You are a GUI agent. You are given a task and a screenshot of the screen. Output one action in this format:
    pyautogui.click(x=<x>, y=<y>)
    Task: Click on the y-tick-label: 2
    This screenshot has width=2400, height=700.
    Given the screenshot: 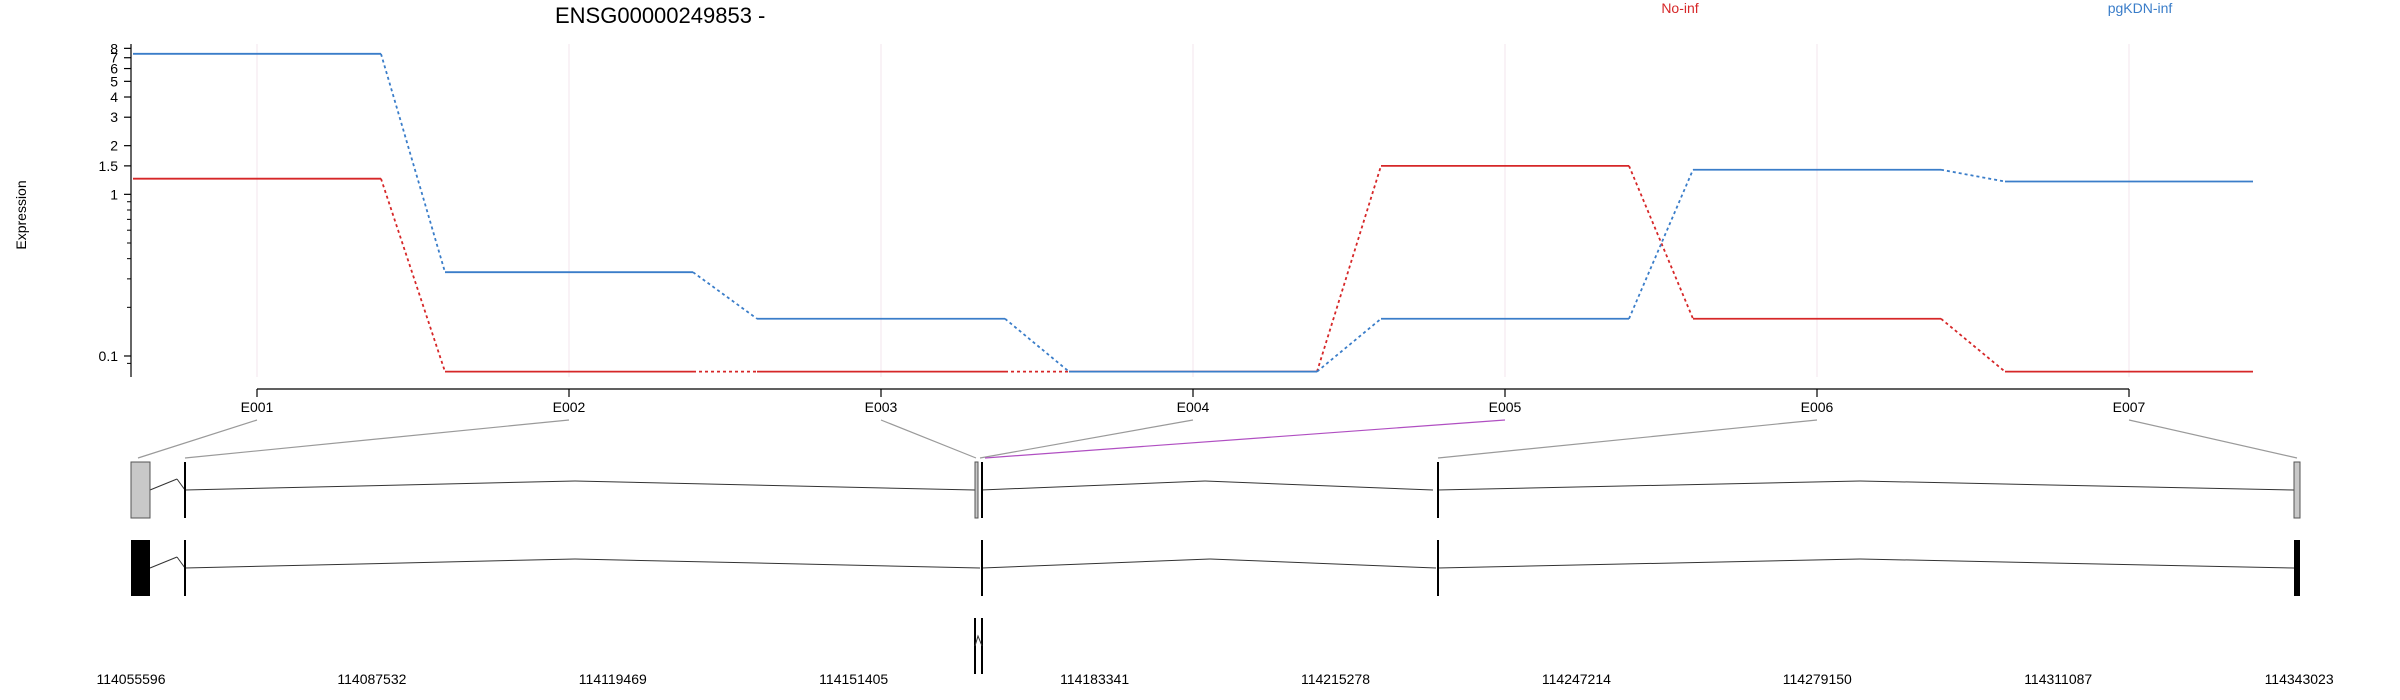 What is the action you would take?
    pyautogui.click(x=114, y=146)
    